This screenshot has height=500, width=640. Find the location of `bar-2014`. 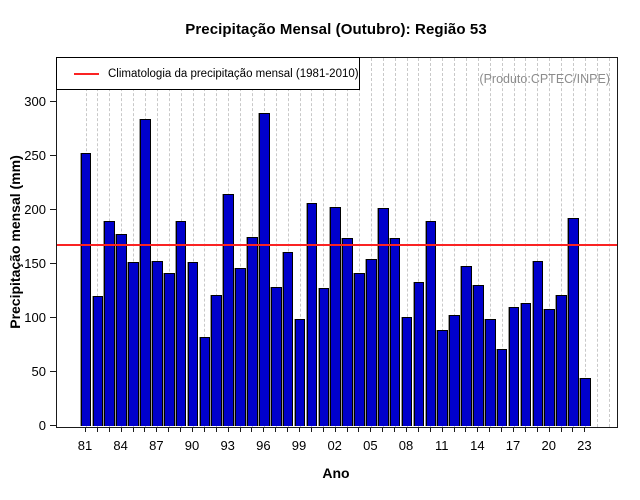

bar-2014 is located at coordinates (478, 356).